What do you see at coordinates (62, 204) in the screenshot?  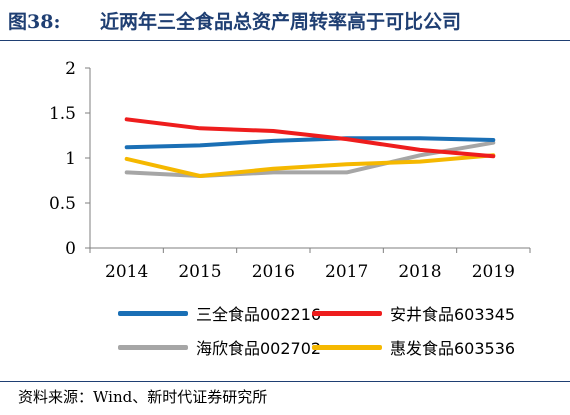 I see `y-tick-label: 0.5` at bounding box center [62, 204].